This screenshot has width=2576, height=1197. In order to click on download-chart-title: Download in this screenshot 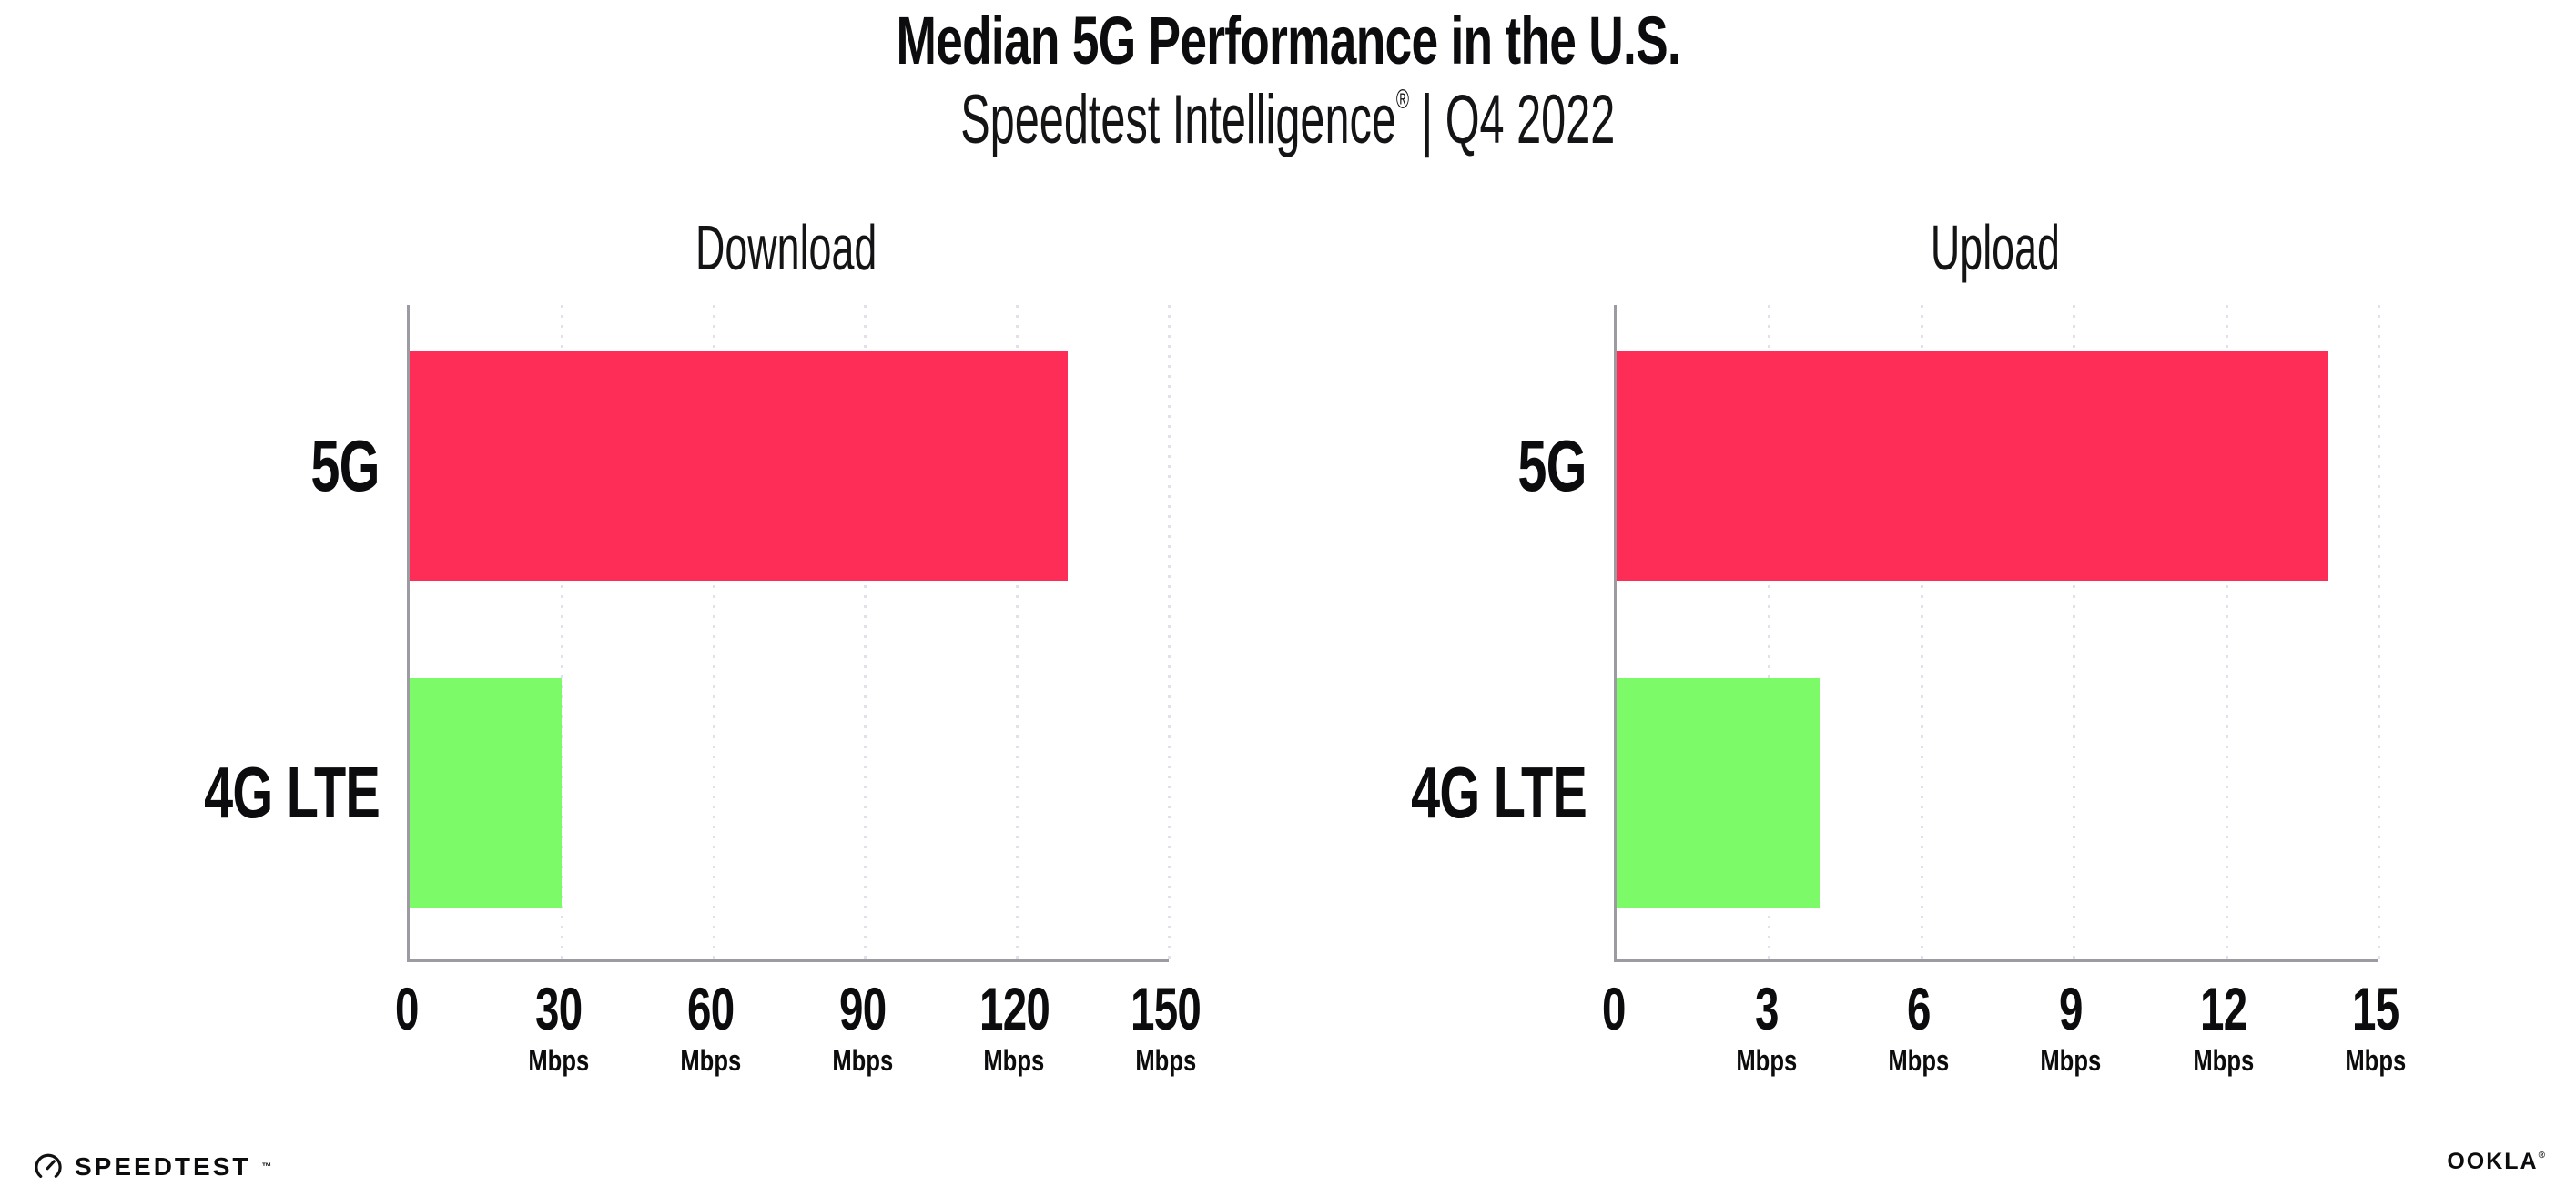, I will do `click(786, 247)`.